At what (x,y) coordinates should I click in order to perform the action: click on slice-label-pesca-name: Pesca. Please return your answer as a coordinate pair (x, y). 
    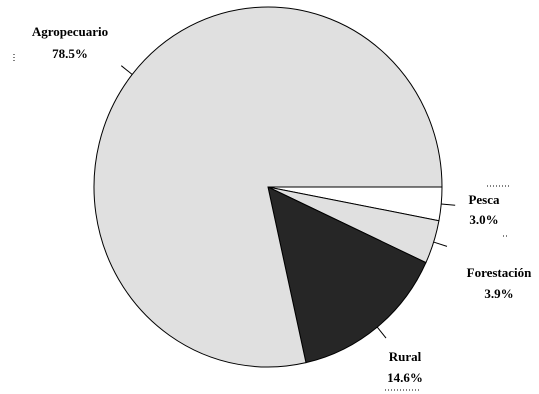
    Looking at the image, I should click on (484, 199).